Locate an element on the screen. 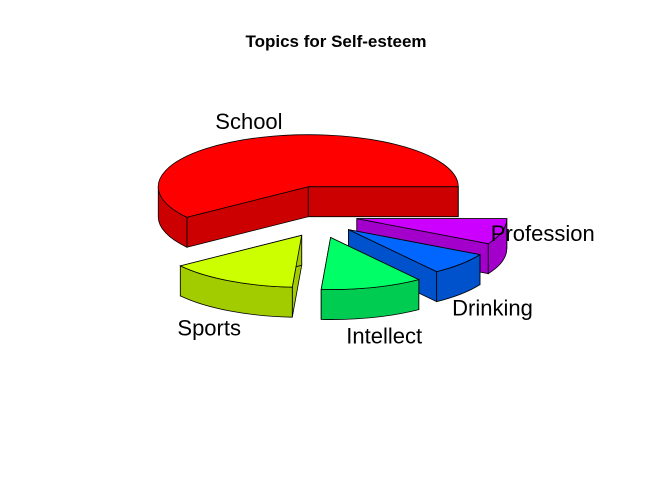  pie-slice-sports is located at coordinates (241, 276).